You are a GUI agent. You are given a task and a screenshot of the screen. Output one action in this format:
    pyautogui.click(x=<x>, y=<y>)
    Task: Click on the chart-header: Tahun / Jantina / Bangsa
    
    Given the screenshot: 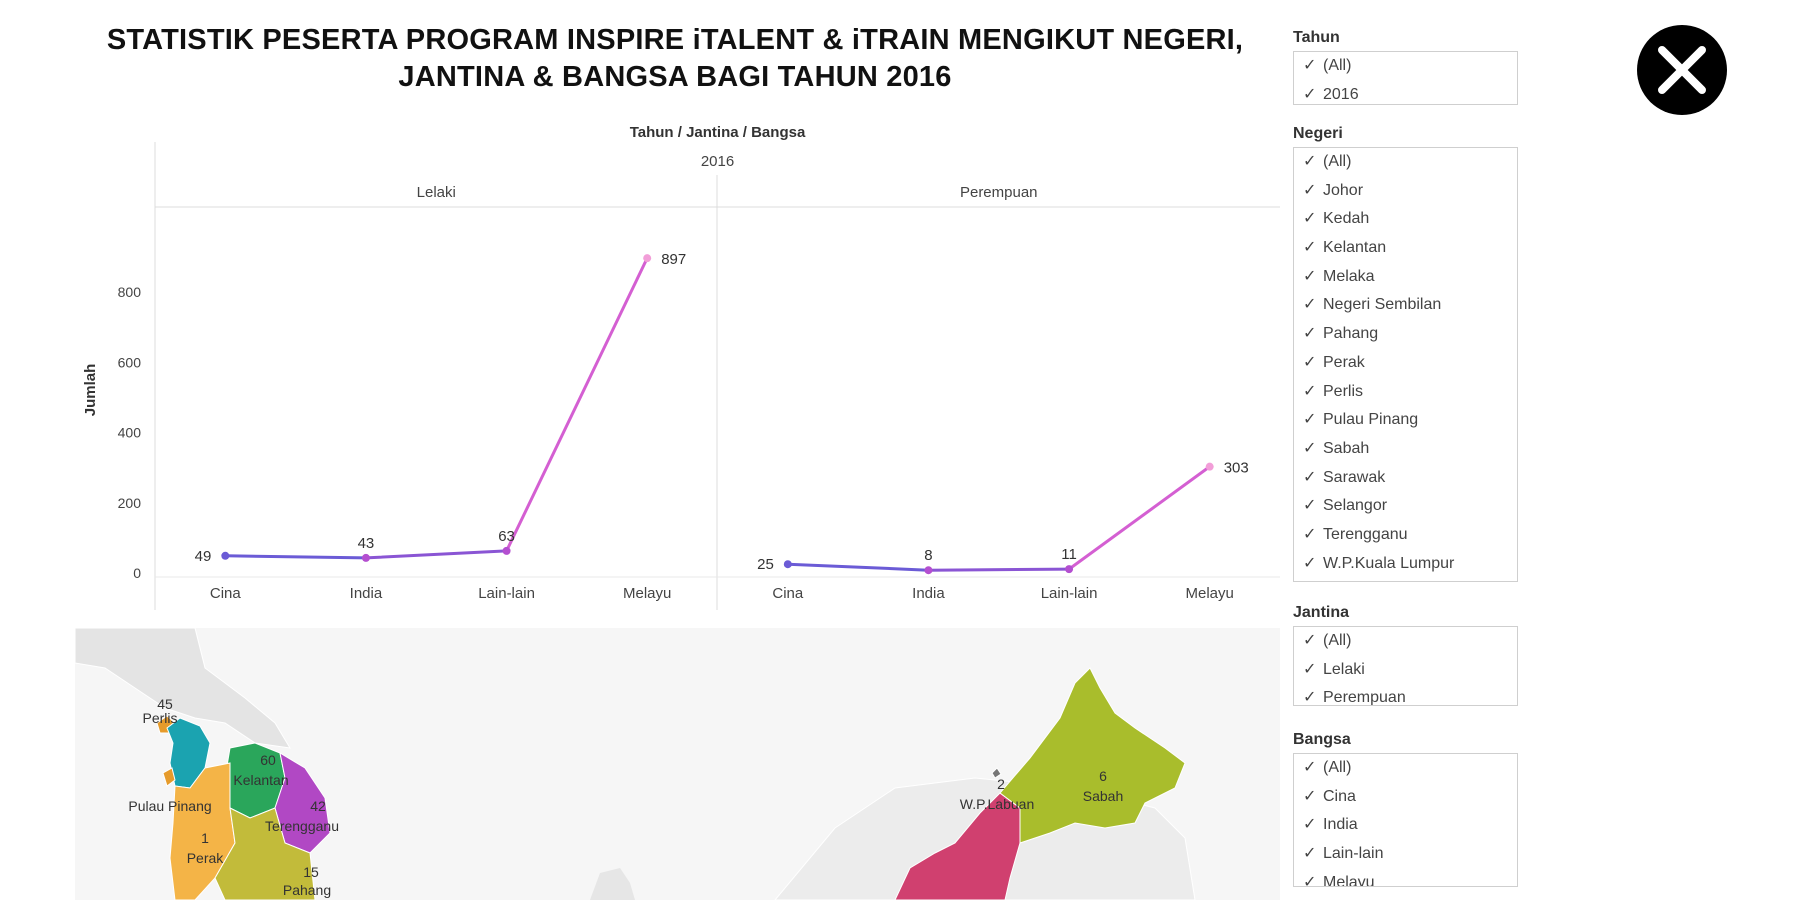 What is the action you would take?
    pyautogui.click(x=718, y=132)
    